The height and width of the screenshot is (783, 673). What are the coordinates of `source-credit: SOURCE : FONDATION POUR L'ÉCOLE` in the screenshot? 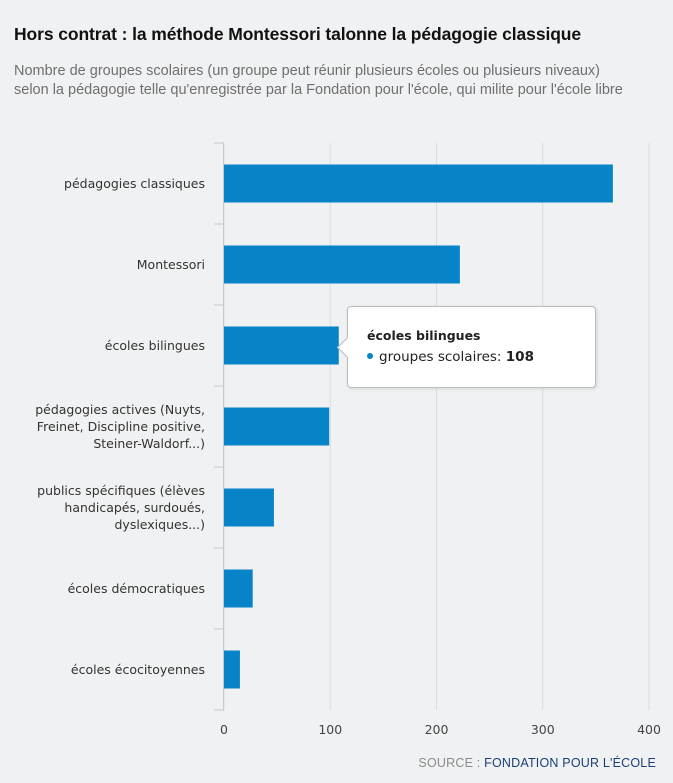 It's located at (537, 763).